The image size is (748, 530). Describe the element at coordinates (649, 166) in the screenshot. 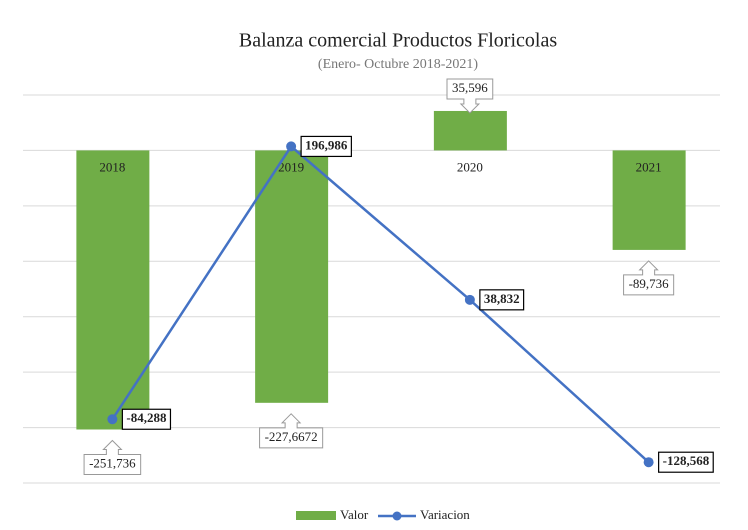

I see `category-label: 2021` at that location.